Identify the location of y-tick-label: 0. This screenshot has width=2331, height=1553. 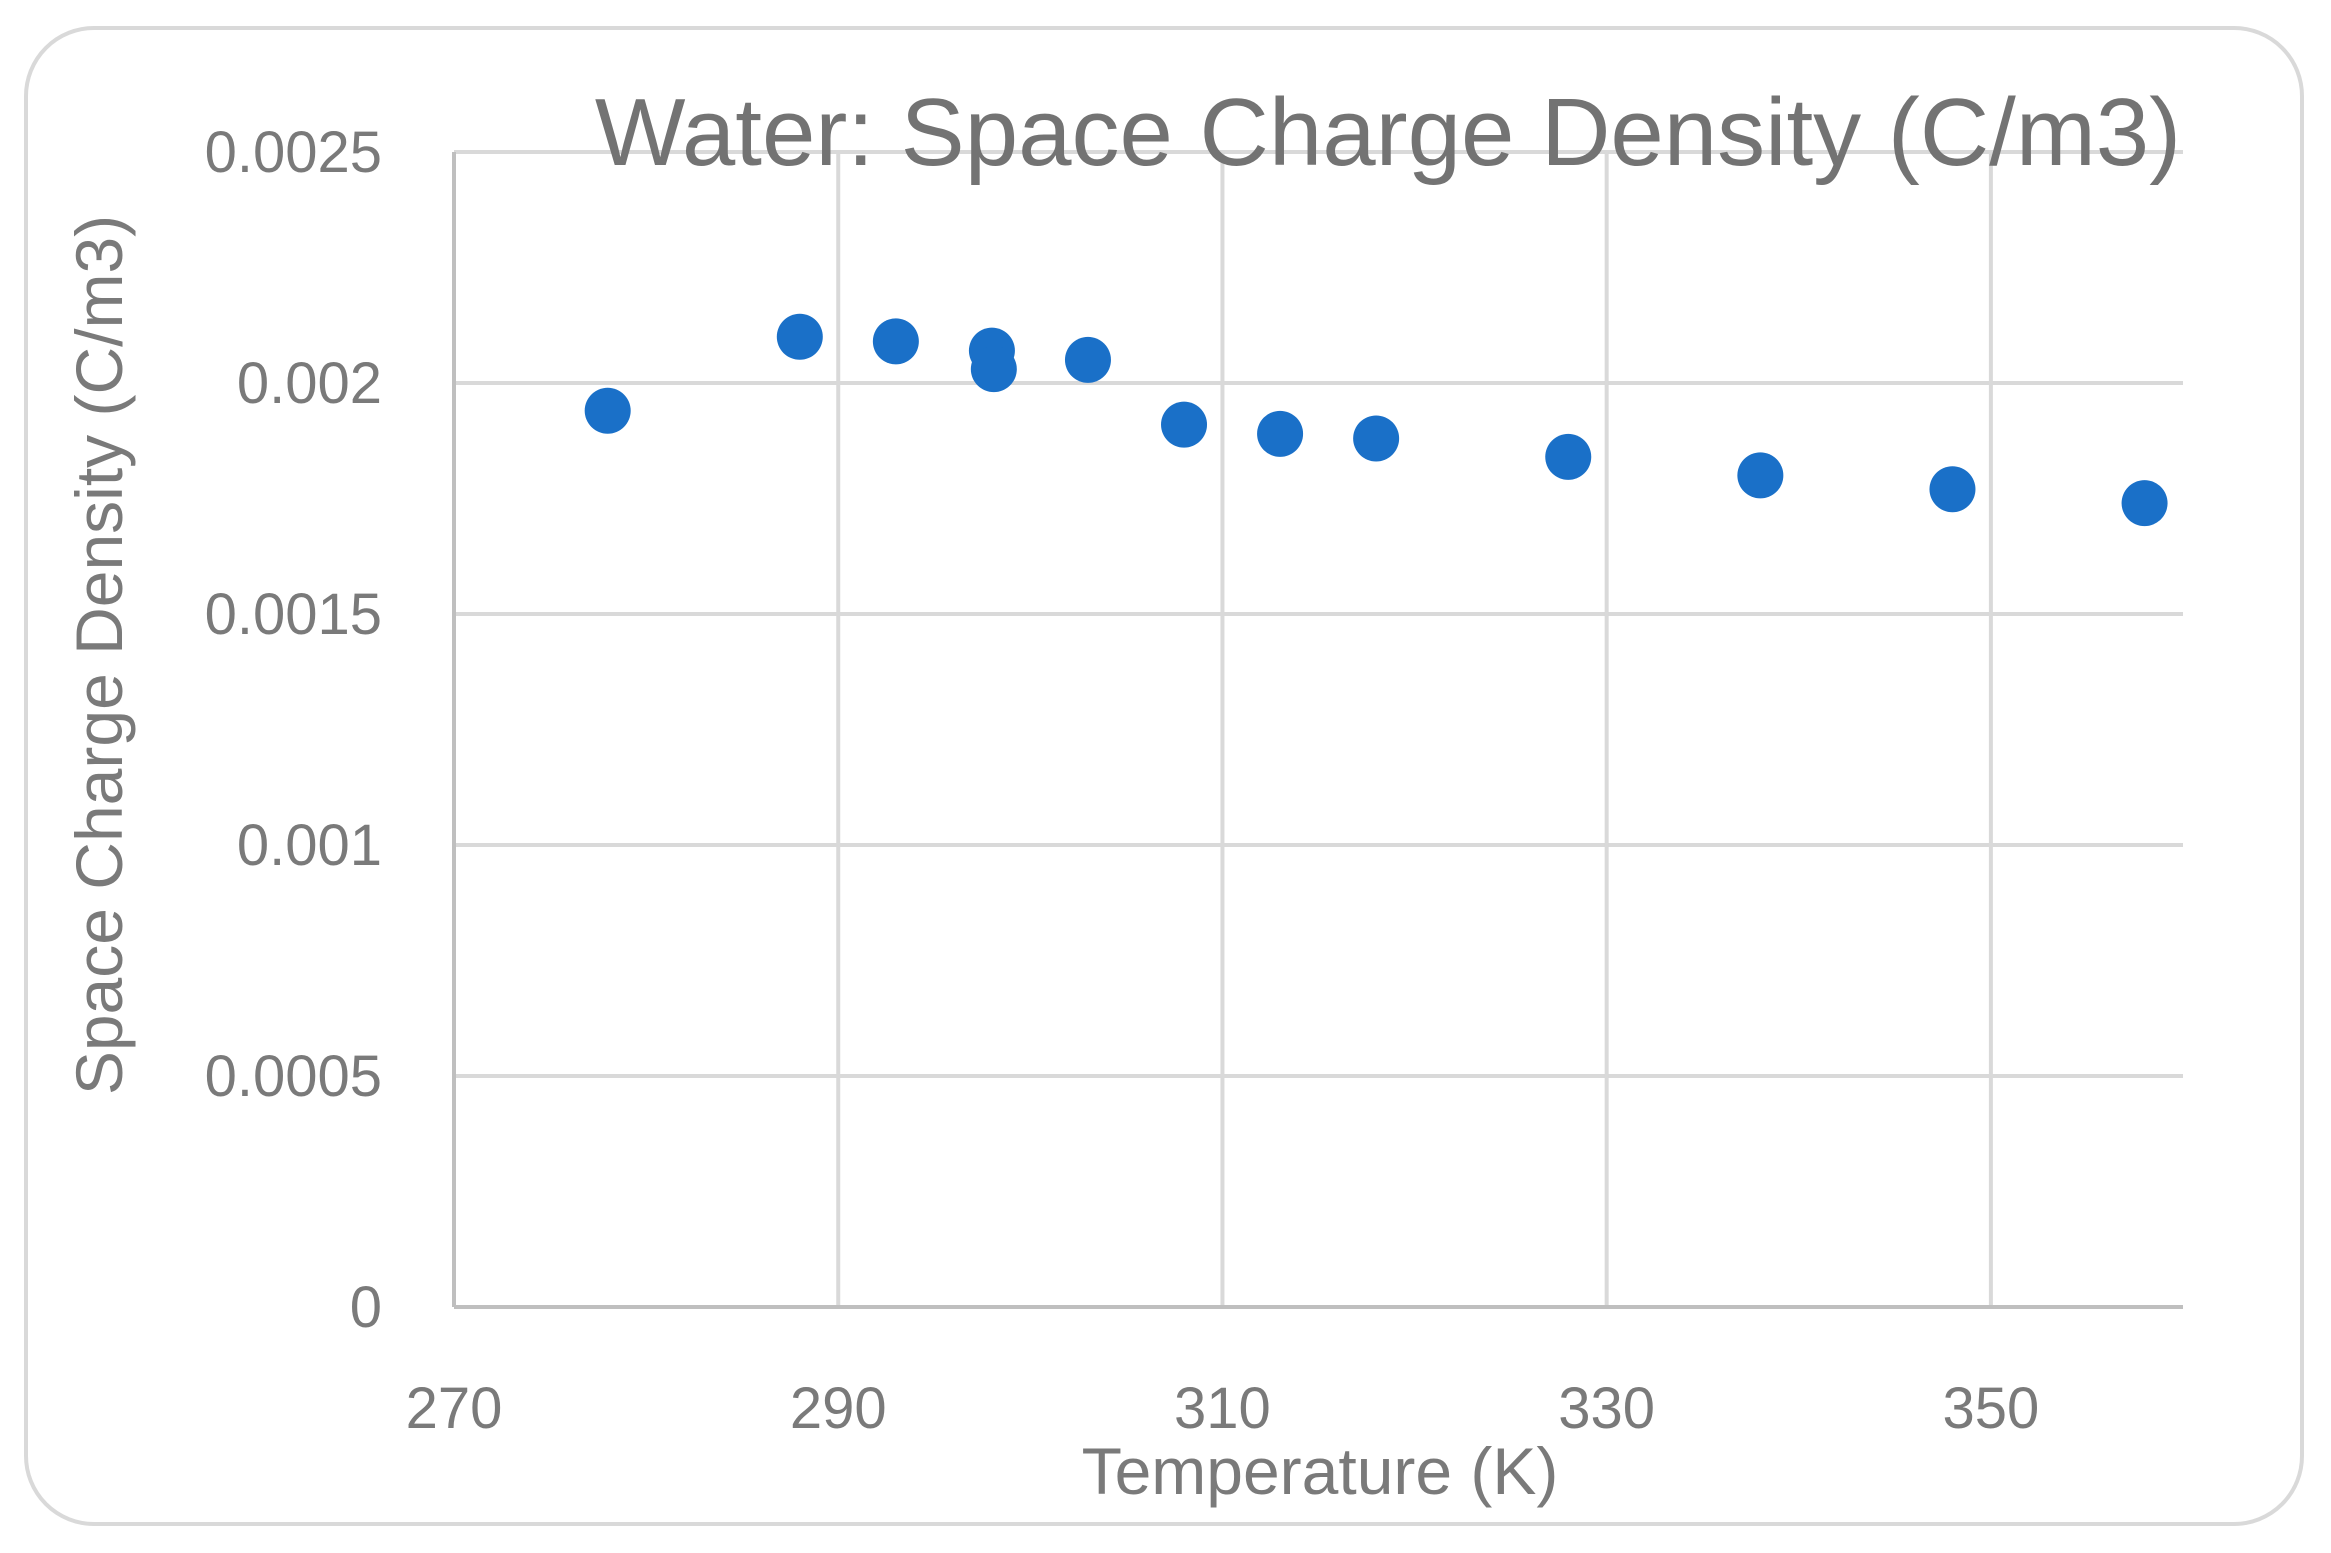
(366, 1307).